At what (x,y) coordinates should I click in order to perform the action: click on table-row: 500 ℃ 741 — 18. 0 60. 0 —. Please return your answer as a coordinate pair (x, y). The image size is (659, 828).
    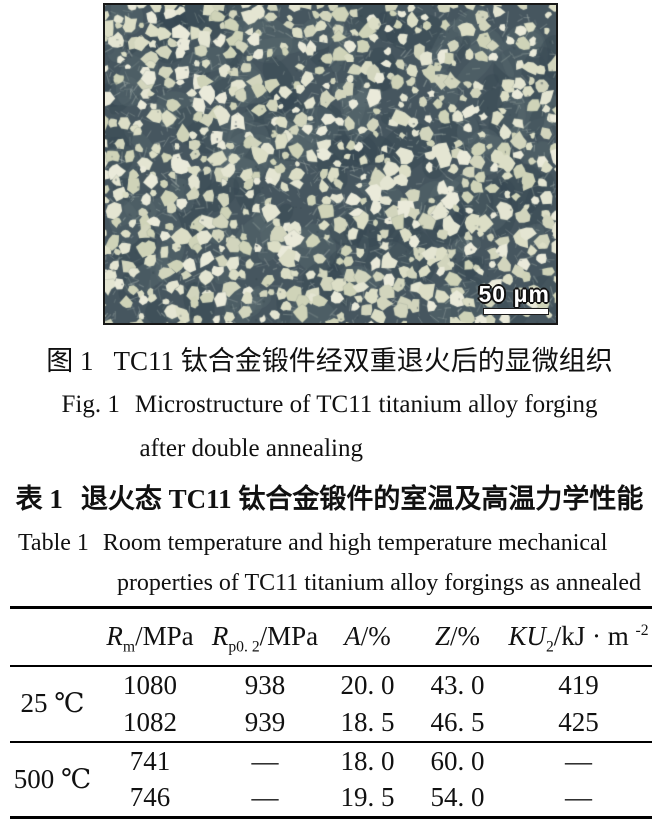
    Looking at the image, I should click on (331, 768).